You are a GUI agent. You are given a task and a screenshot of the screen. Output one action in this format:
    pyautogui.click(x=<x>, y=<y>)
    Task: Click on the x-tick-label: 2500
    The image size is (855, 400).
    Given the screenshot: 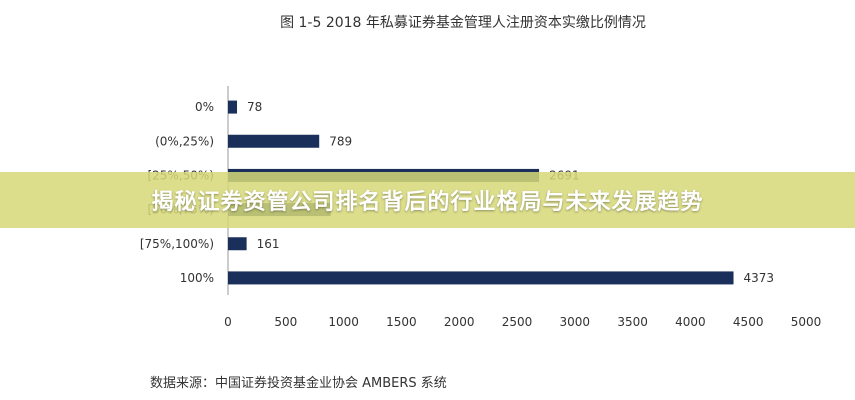 What is the action you would take?
    pyautogui.click(x=517, y=322)
    